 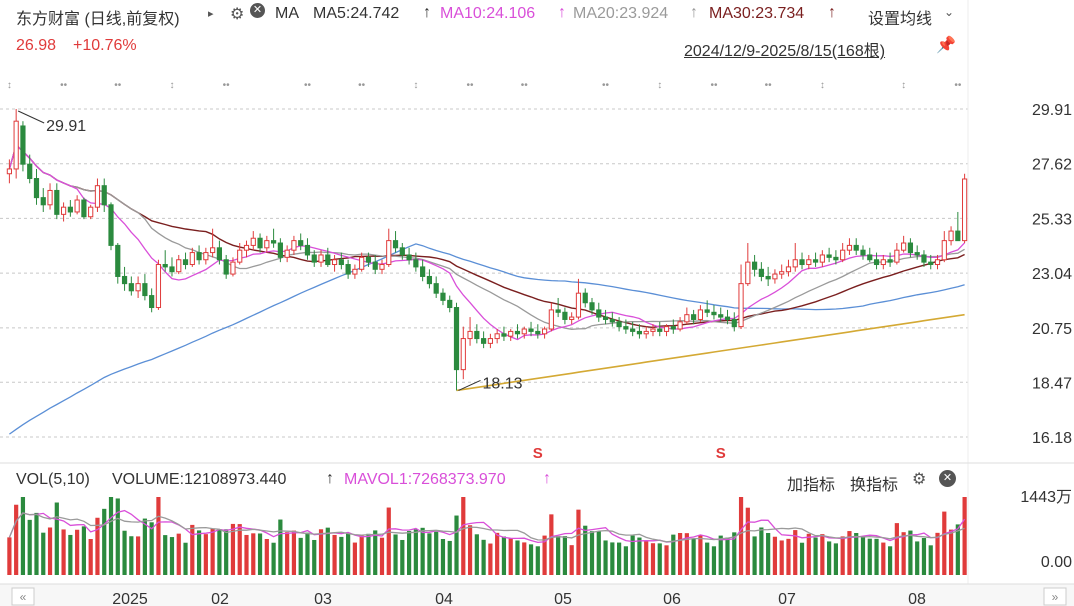 What do you see at coordinates (425, 479) in the screenshot?
I see `mavol-value: MAVOL1:7268373.970` at bounding box center [425, 479].